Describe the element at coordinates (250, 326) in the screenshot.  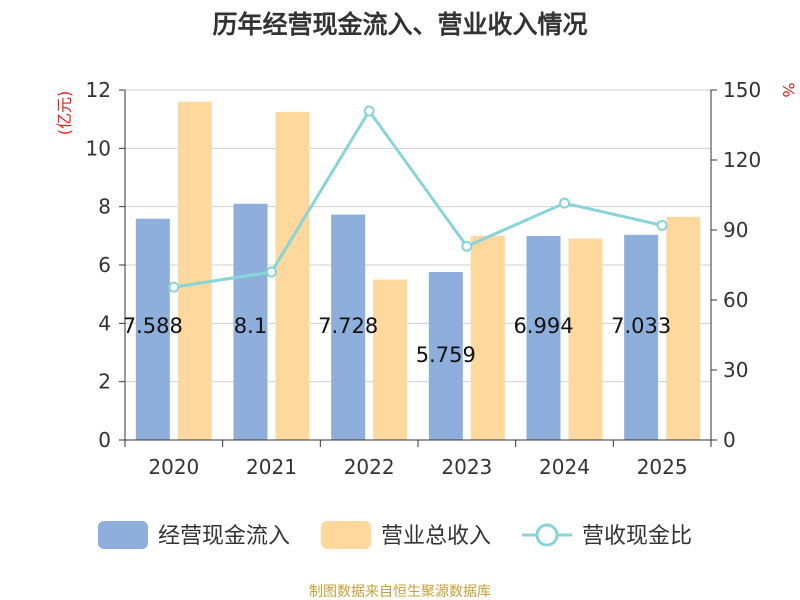
I see `data-label: 8.1` at that location.